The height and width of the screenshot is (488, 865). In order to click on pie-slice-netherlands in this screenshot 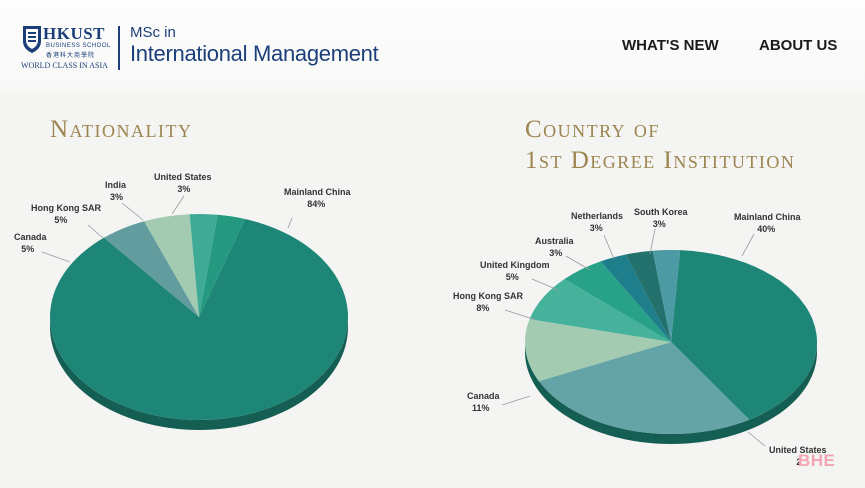, I will do `click(648, 296)`.